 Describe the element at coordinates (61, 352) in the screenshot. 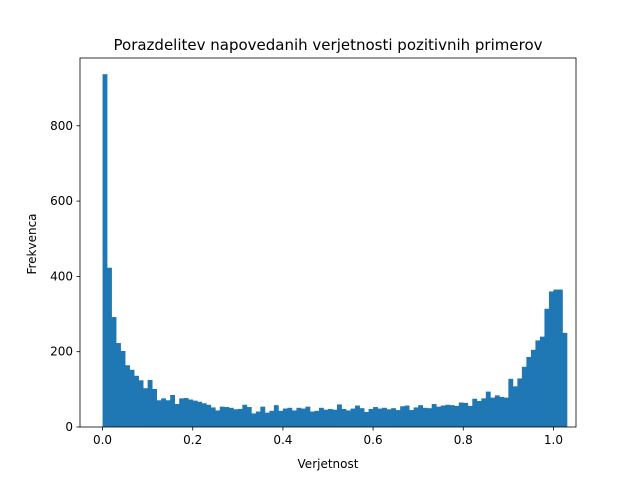

I see `y-tick-label: 200` at that location.